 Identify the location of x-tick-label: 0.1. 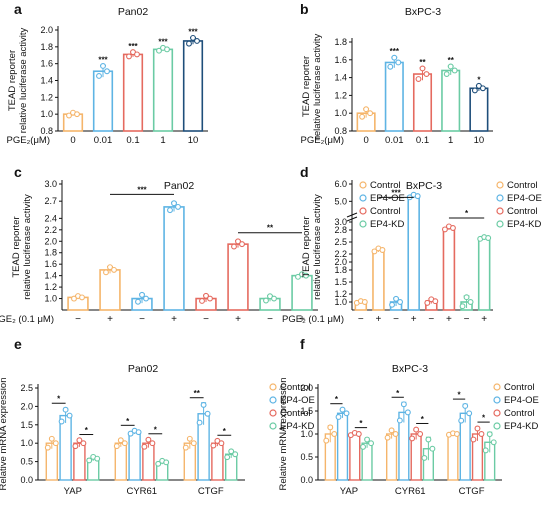
(422, 140).